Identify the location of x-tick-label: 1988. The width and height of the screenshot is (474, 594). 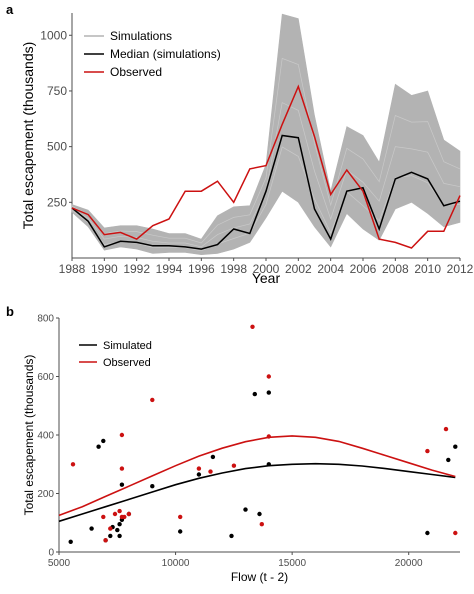
(72, 269).